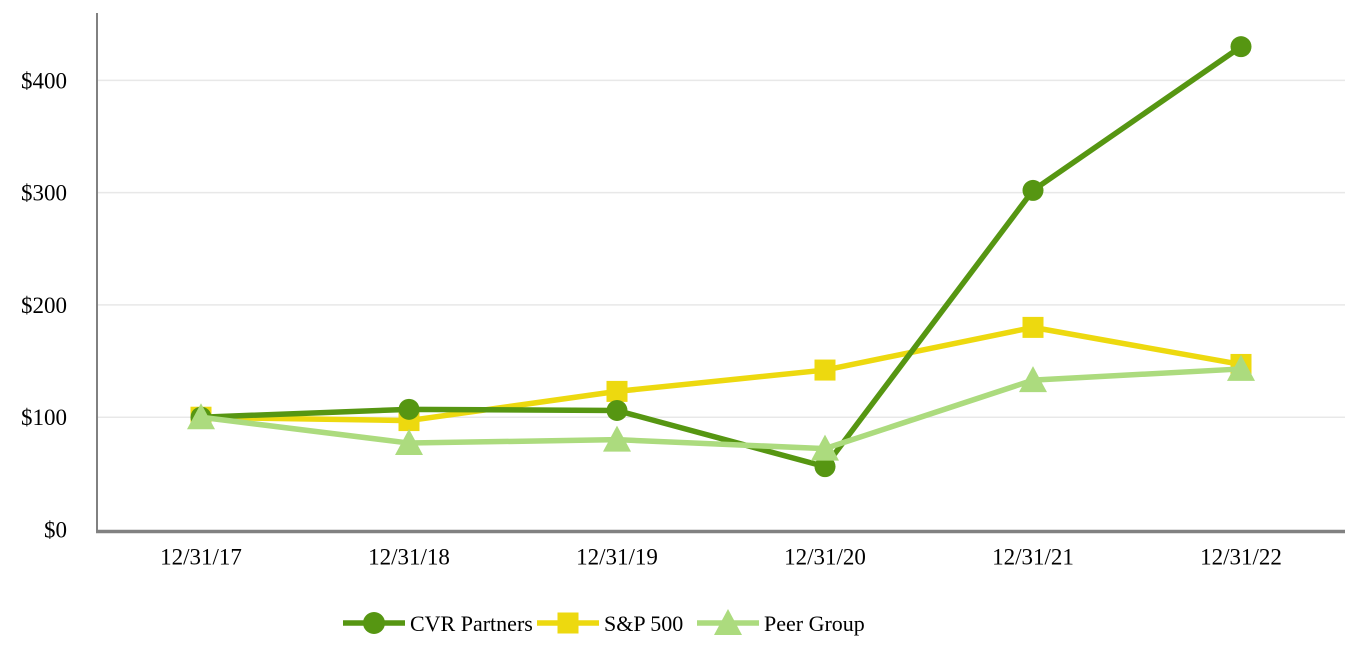 This screenshot has width=1364, height=666. Describe the element at coordinates (201, 557) in the screenshot. I see `x-tick-label: 12/31/17` at that location.